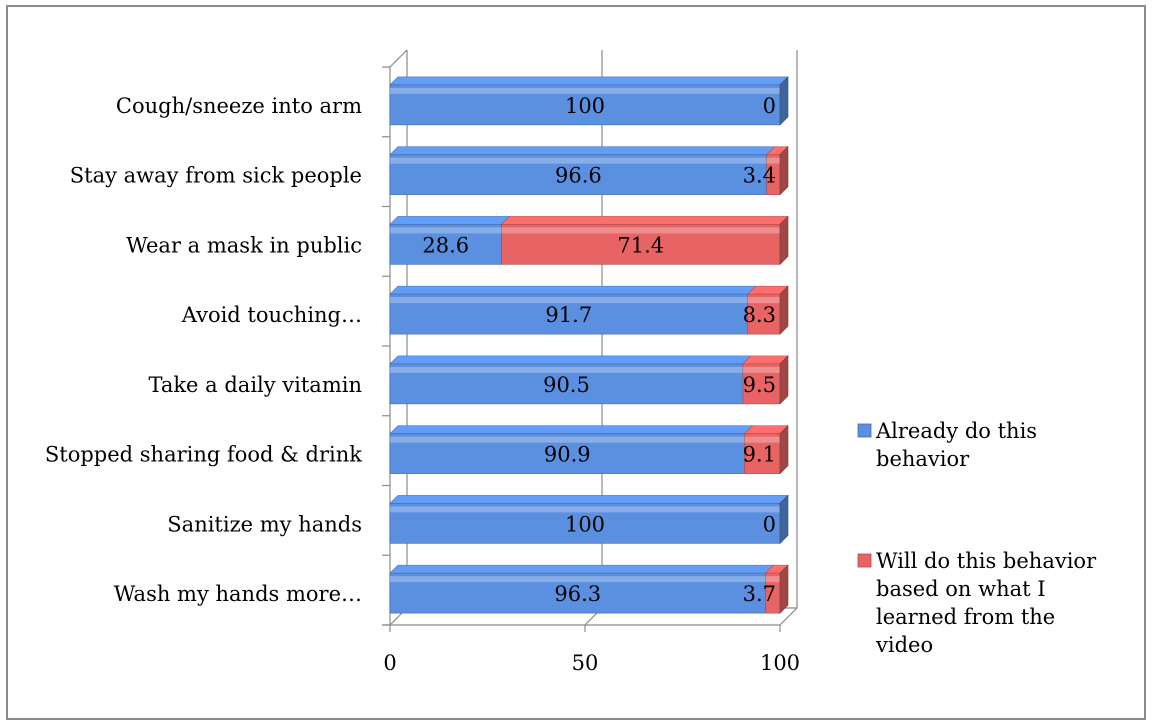 This screenshot has width=1152, height=725. Describe the element at coordinates (216, 176) in the screenshot. I see `category-label: Stay away from sick people` at that location.